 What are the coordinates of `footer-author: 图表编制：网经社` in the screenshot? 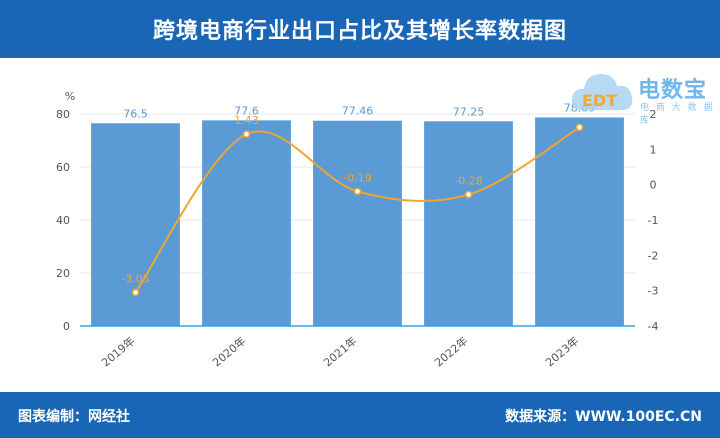 It's located at (74, 417).